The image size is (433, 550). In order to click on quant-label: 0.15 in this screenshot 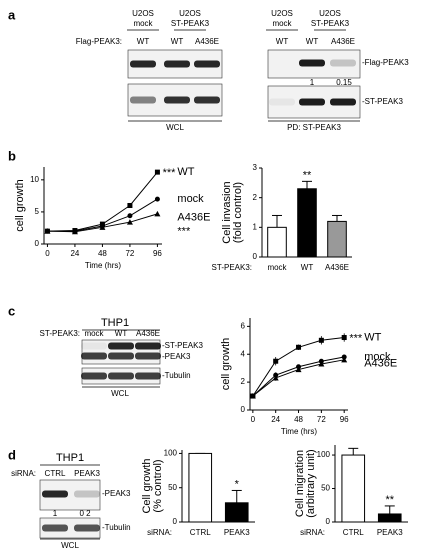, I will do `click(344, 82)`.